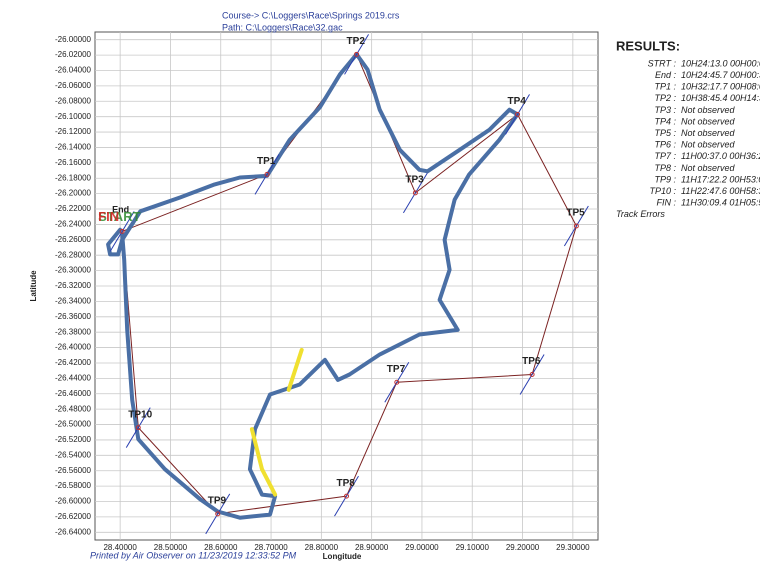 The height and width of the screenshot is (587, 760). What do you see at coordinates (665, 156) in the screenshot?
I see `result-key: TP7 :` at bounding box center [665, 156].